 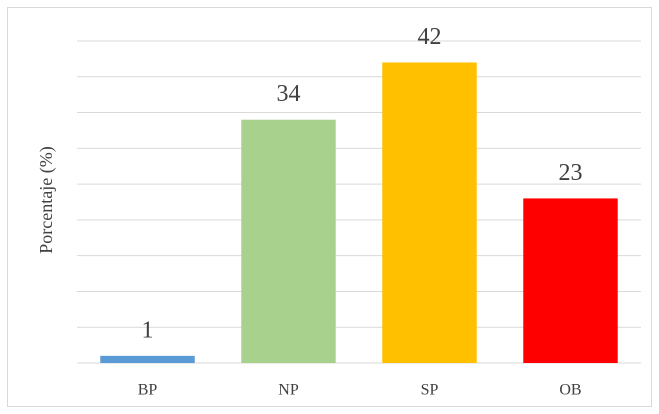 What do you see at coordinates (430, 37) in the screenshot?
I see `data-label: 42` at bounding box center [430, 37].